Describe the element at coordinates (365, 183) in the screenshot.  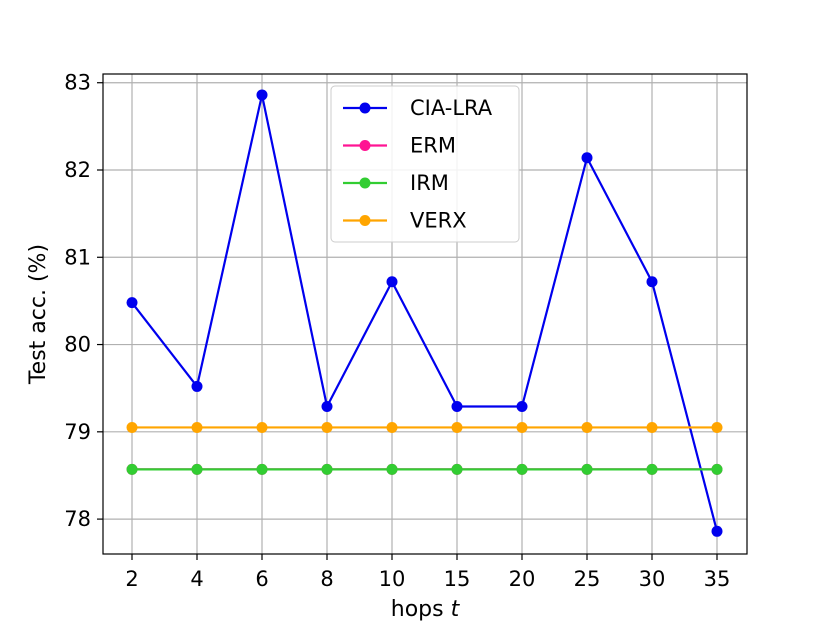
I see `legend-marker-irm` at that location.